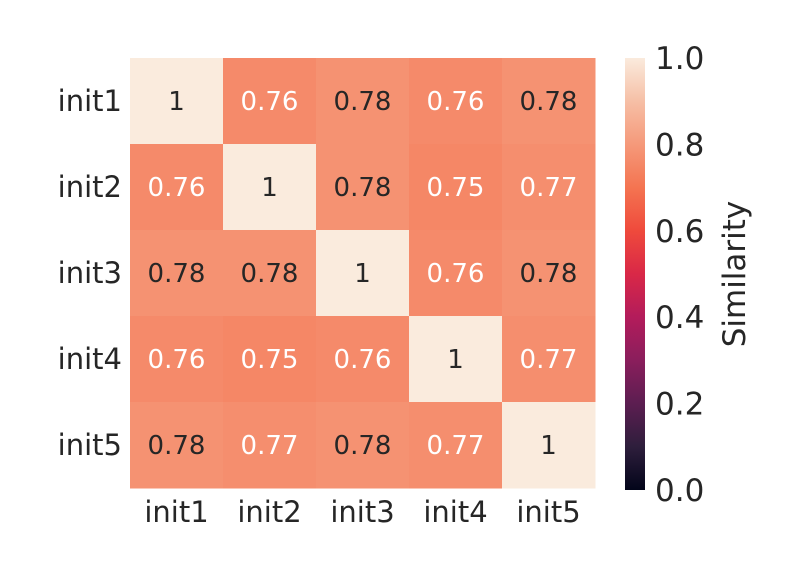 This screenshot has width=792, height=576. I want to click on row-label-init5: init5, so click(90, 445).